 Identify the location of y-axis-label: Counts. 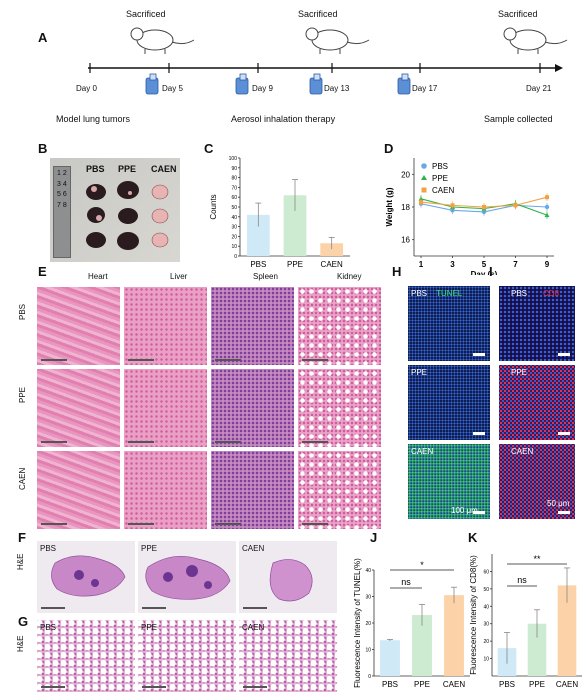
(213, 206).